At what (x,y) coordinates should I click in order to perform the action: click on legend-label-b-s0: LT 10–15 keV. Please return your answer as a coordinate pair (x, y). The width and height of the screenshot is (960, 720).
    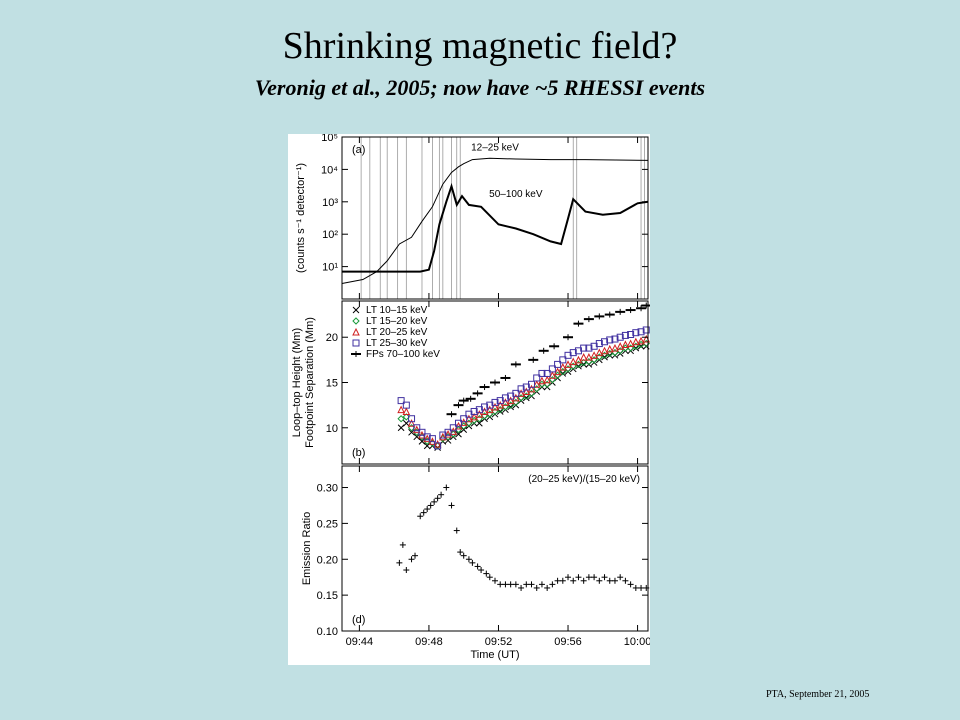
    Looking at the image, I should click on (397, 310).